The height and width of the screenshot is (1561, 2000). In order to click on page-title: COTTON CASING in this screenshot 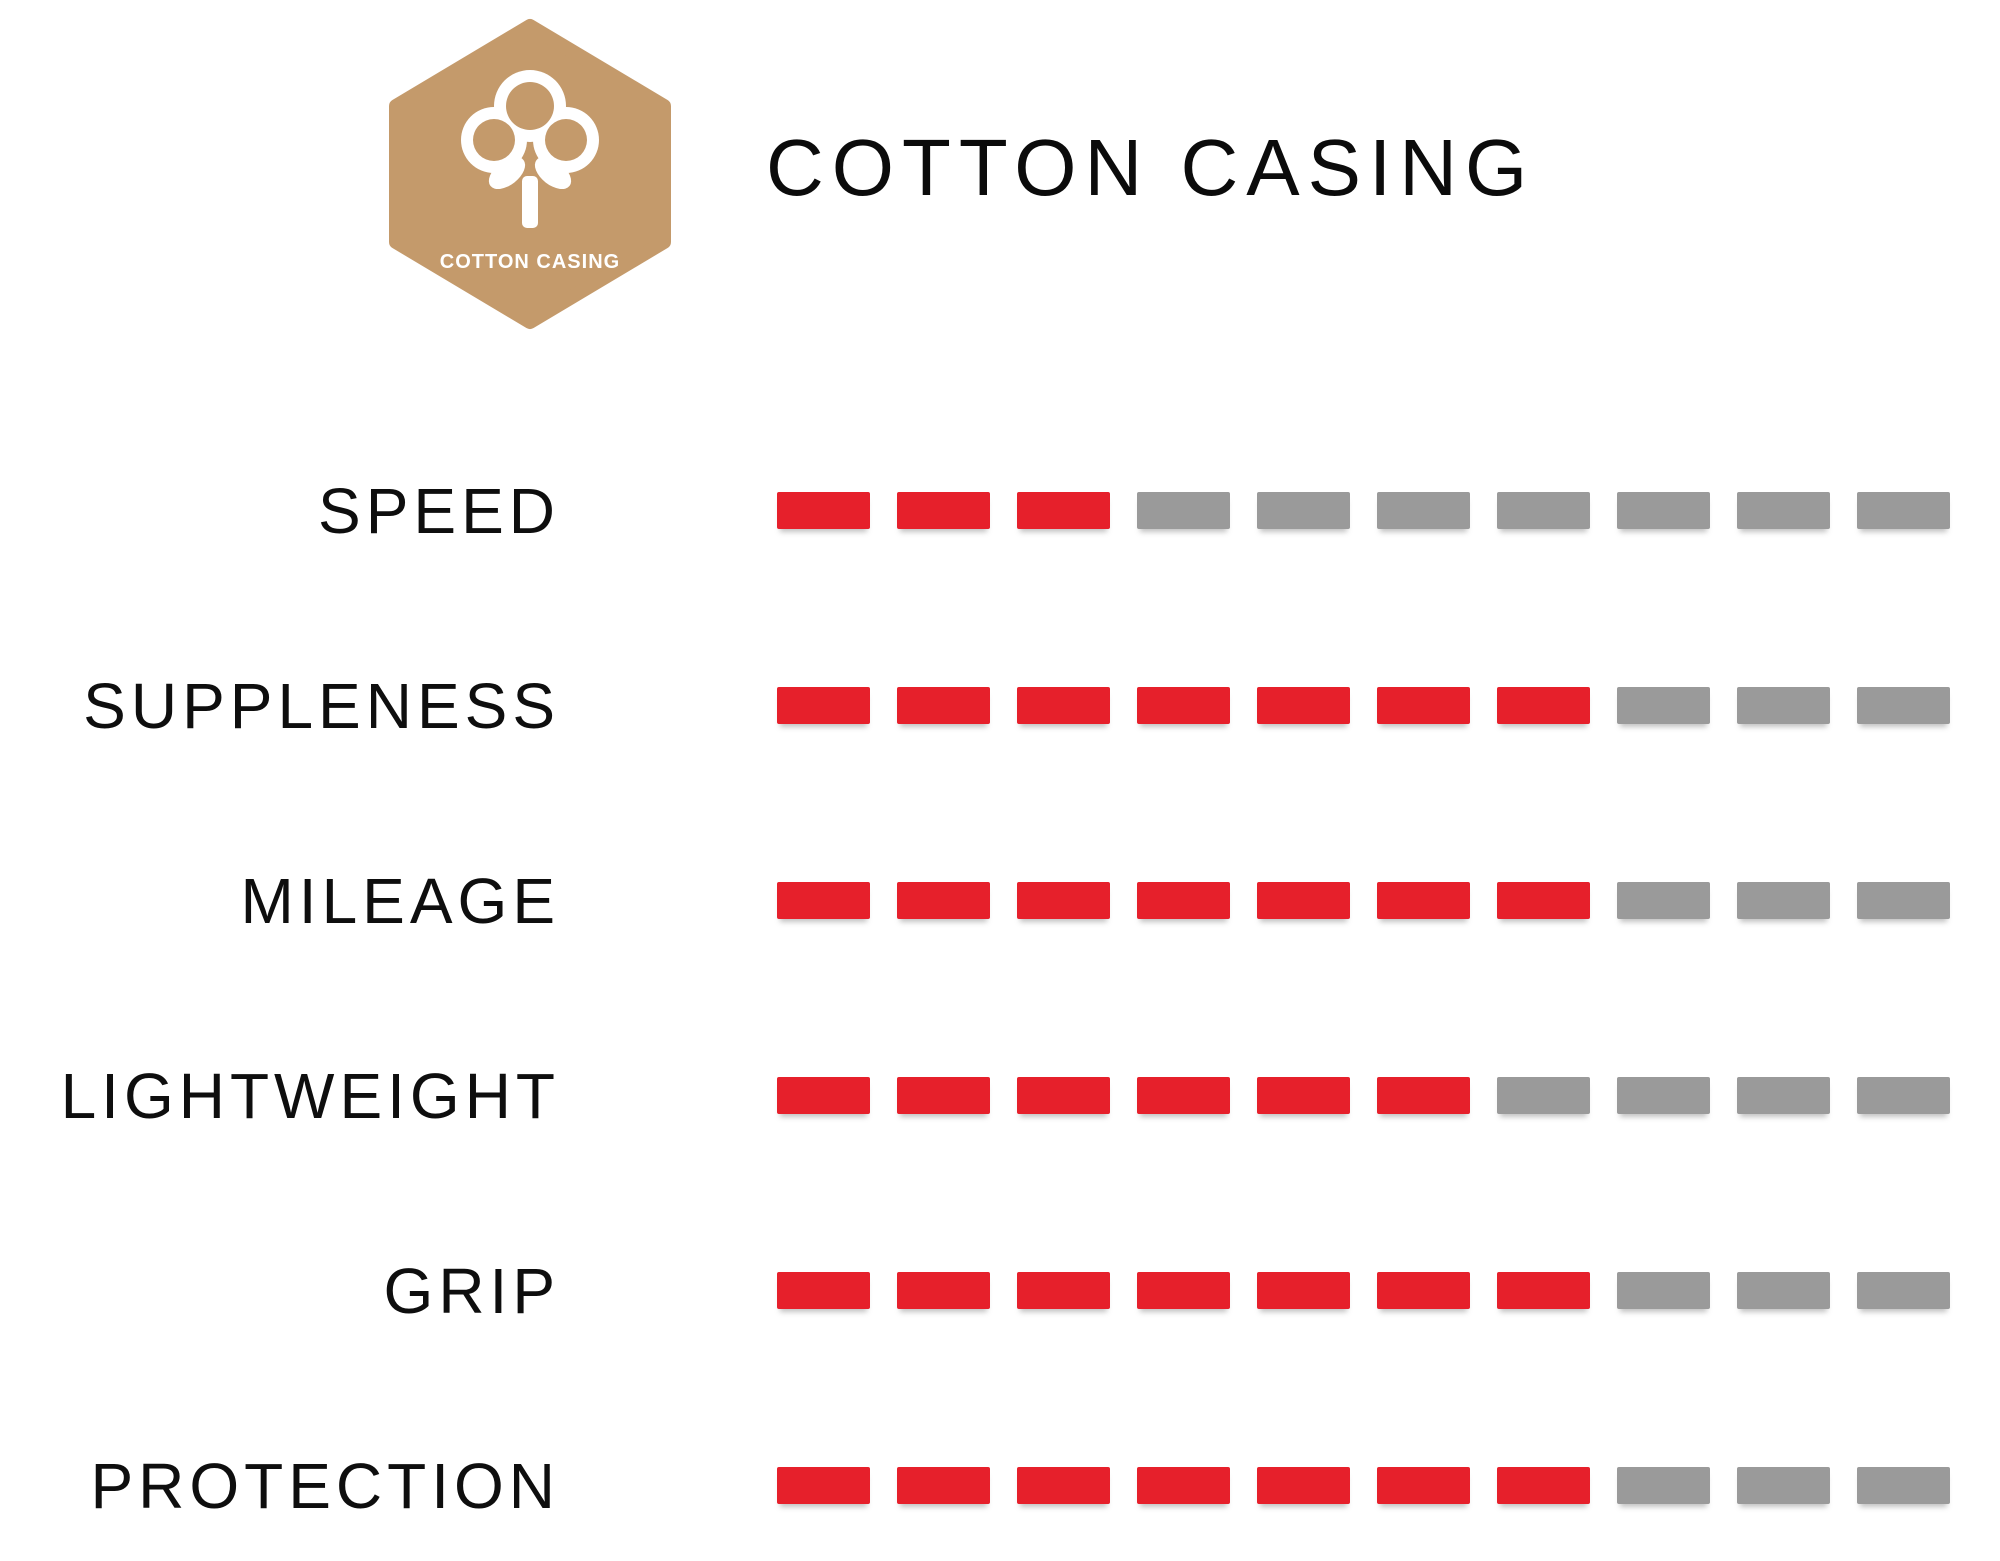, I will do `click(1151, 167)`.